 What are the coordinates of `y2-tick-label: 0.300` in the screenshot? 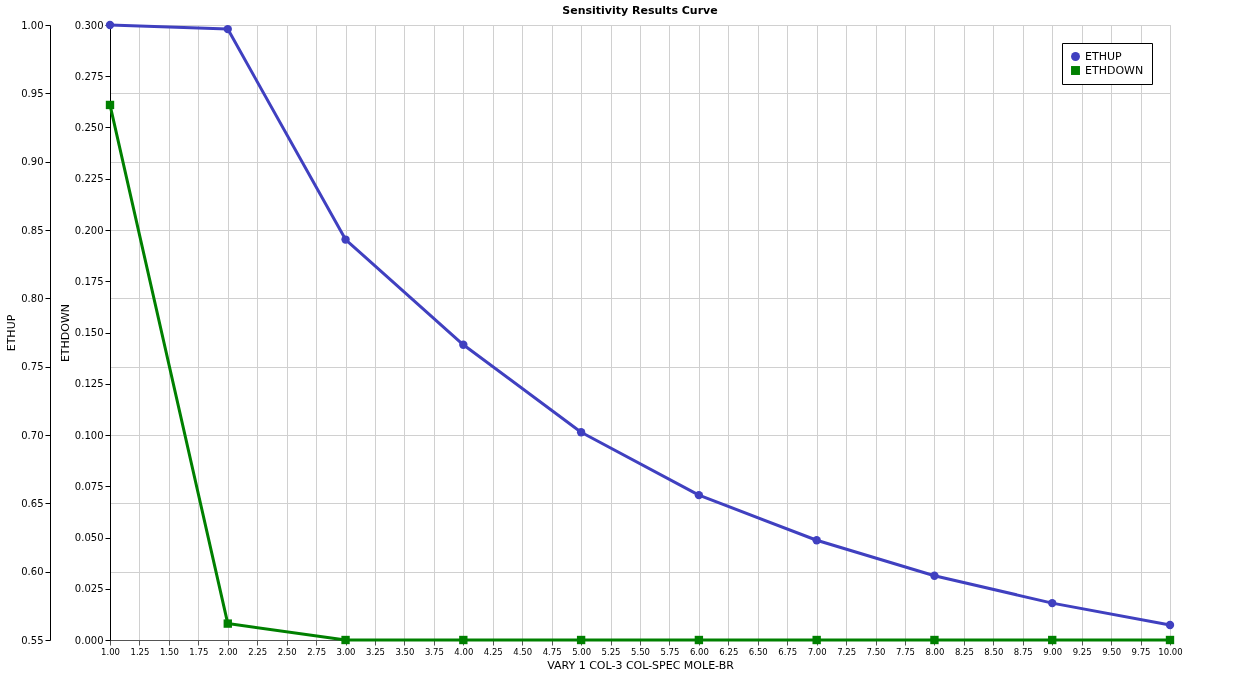 It's located at (89, 25).